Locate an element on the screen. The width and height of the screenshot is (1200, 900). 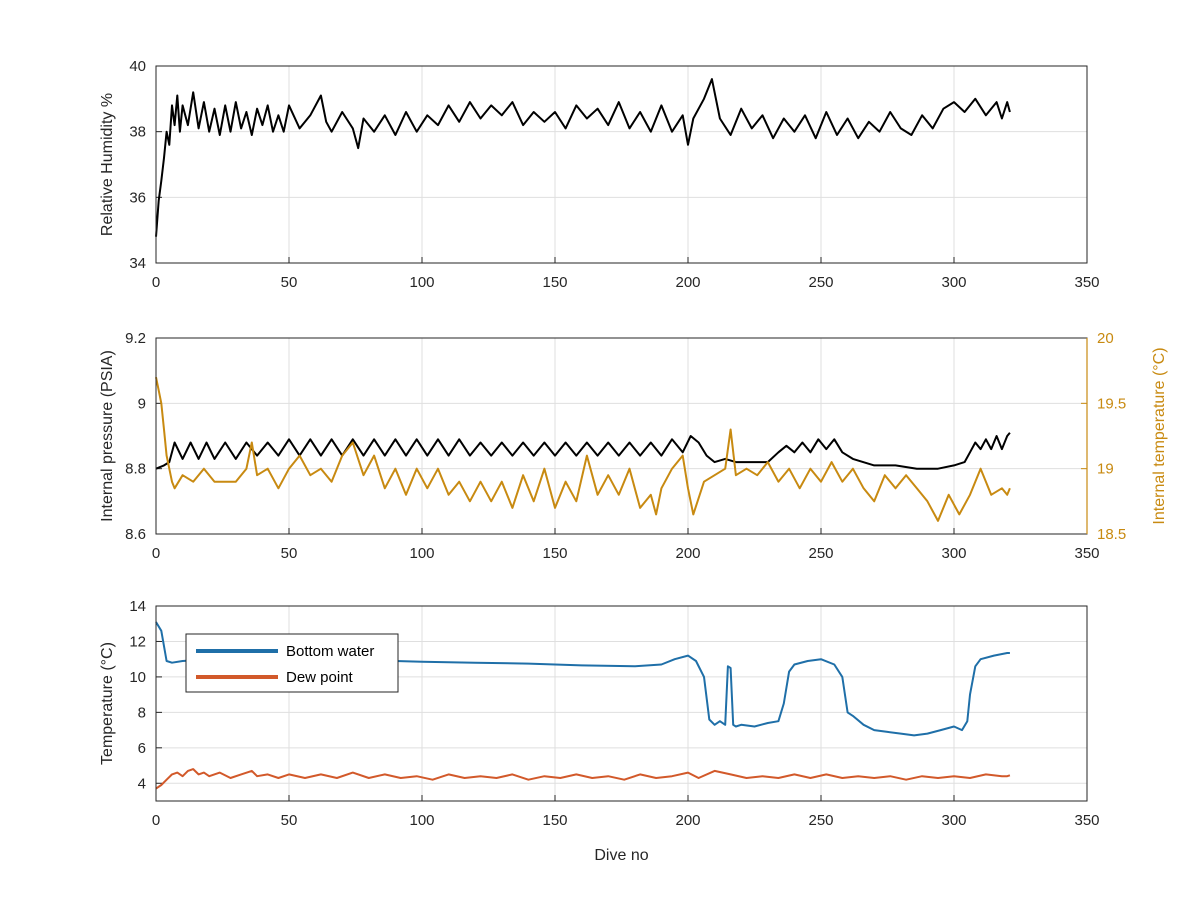
y-tick-label: 40 is located at coordinates (137, 66).